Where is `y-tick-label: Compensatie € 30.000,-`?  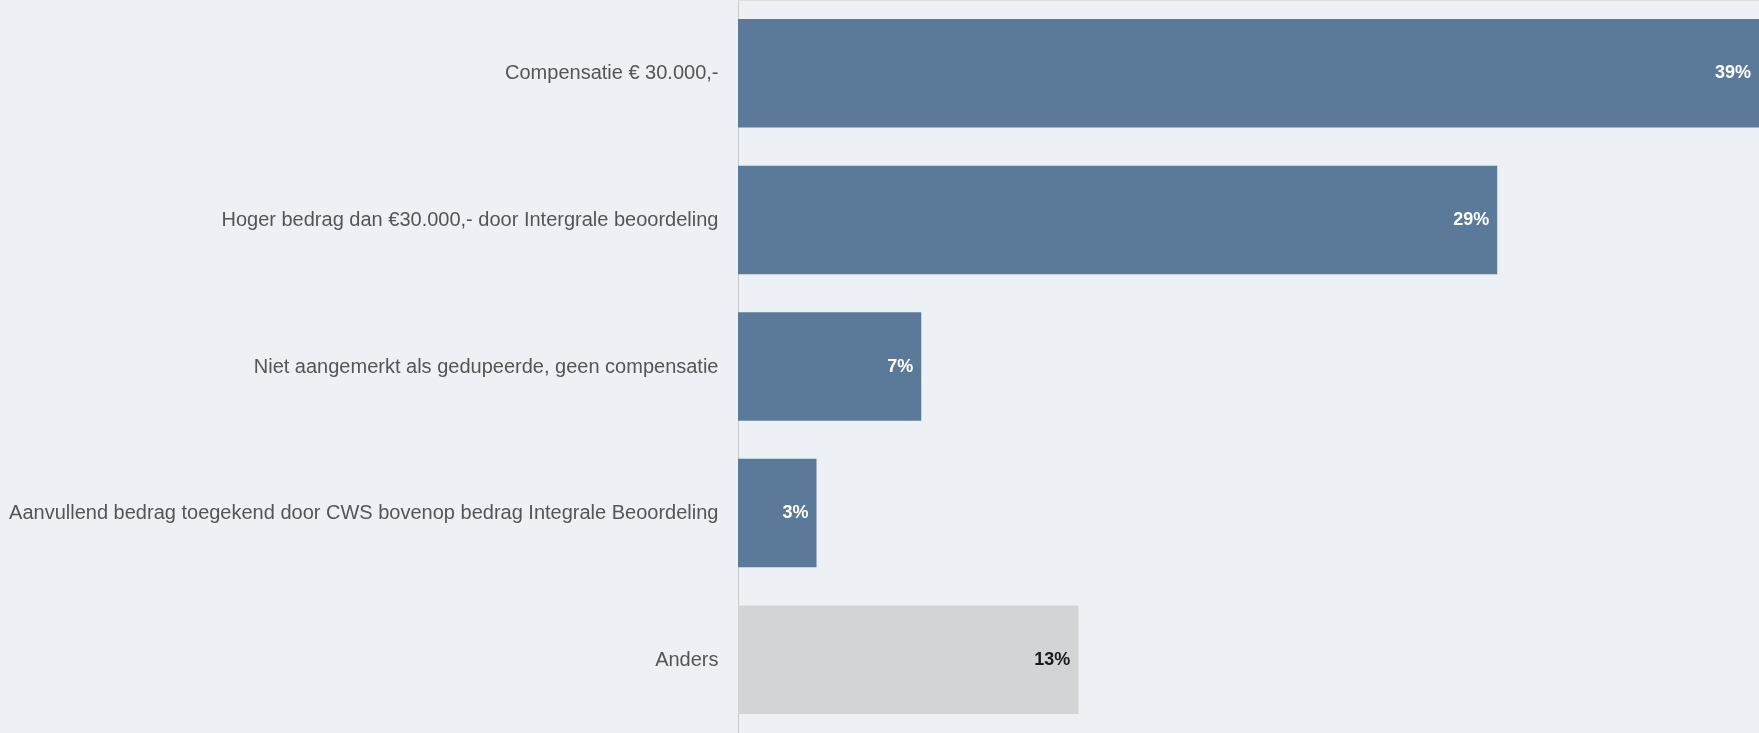 y-tick-label: Compensatie € 30.000,- is located at coordinates (612, 72).